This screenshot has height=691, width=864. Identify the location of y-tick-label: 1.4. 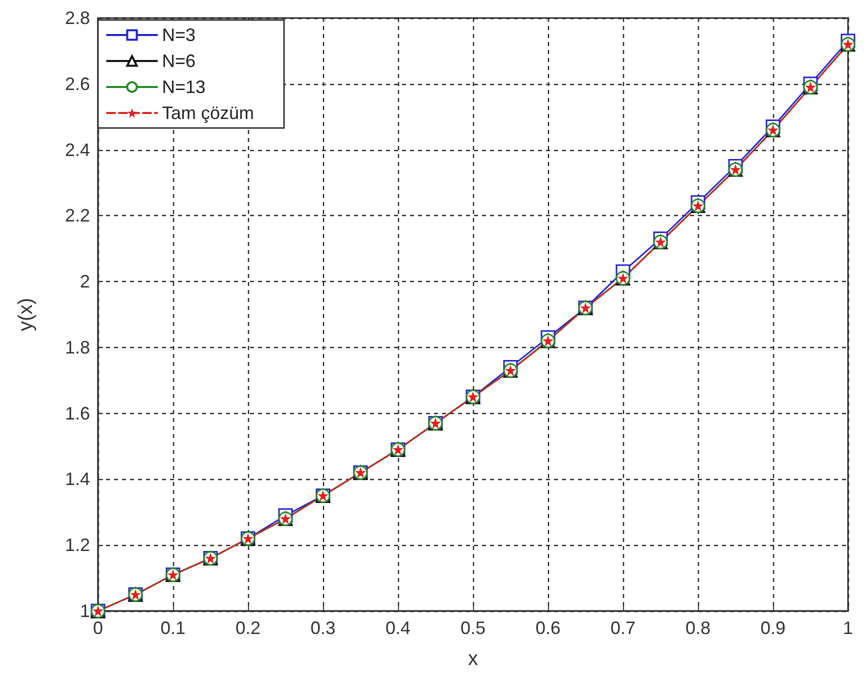
(77, 479).